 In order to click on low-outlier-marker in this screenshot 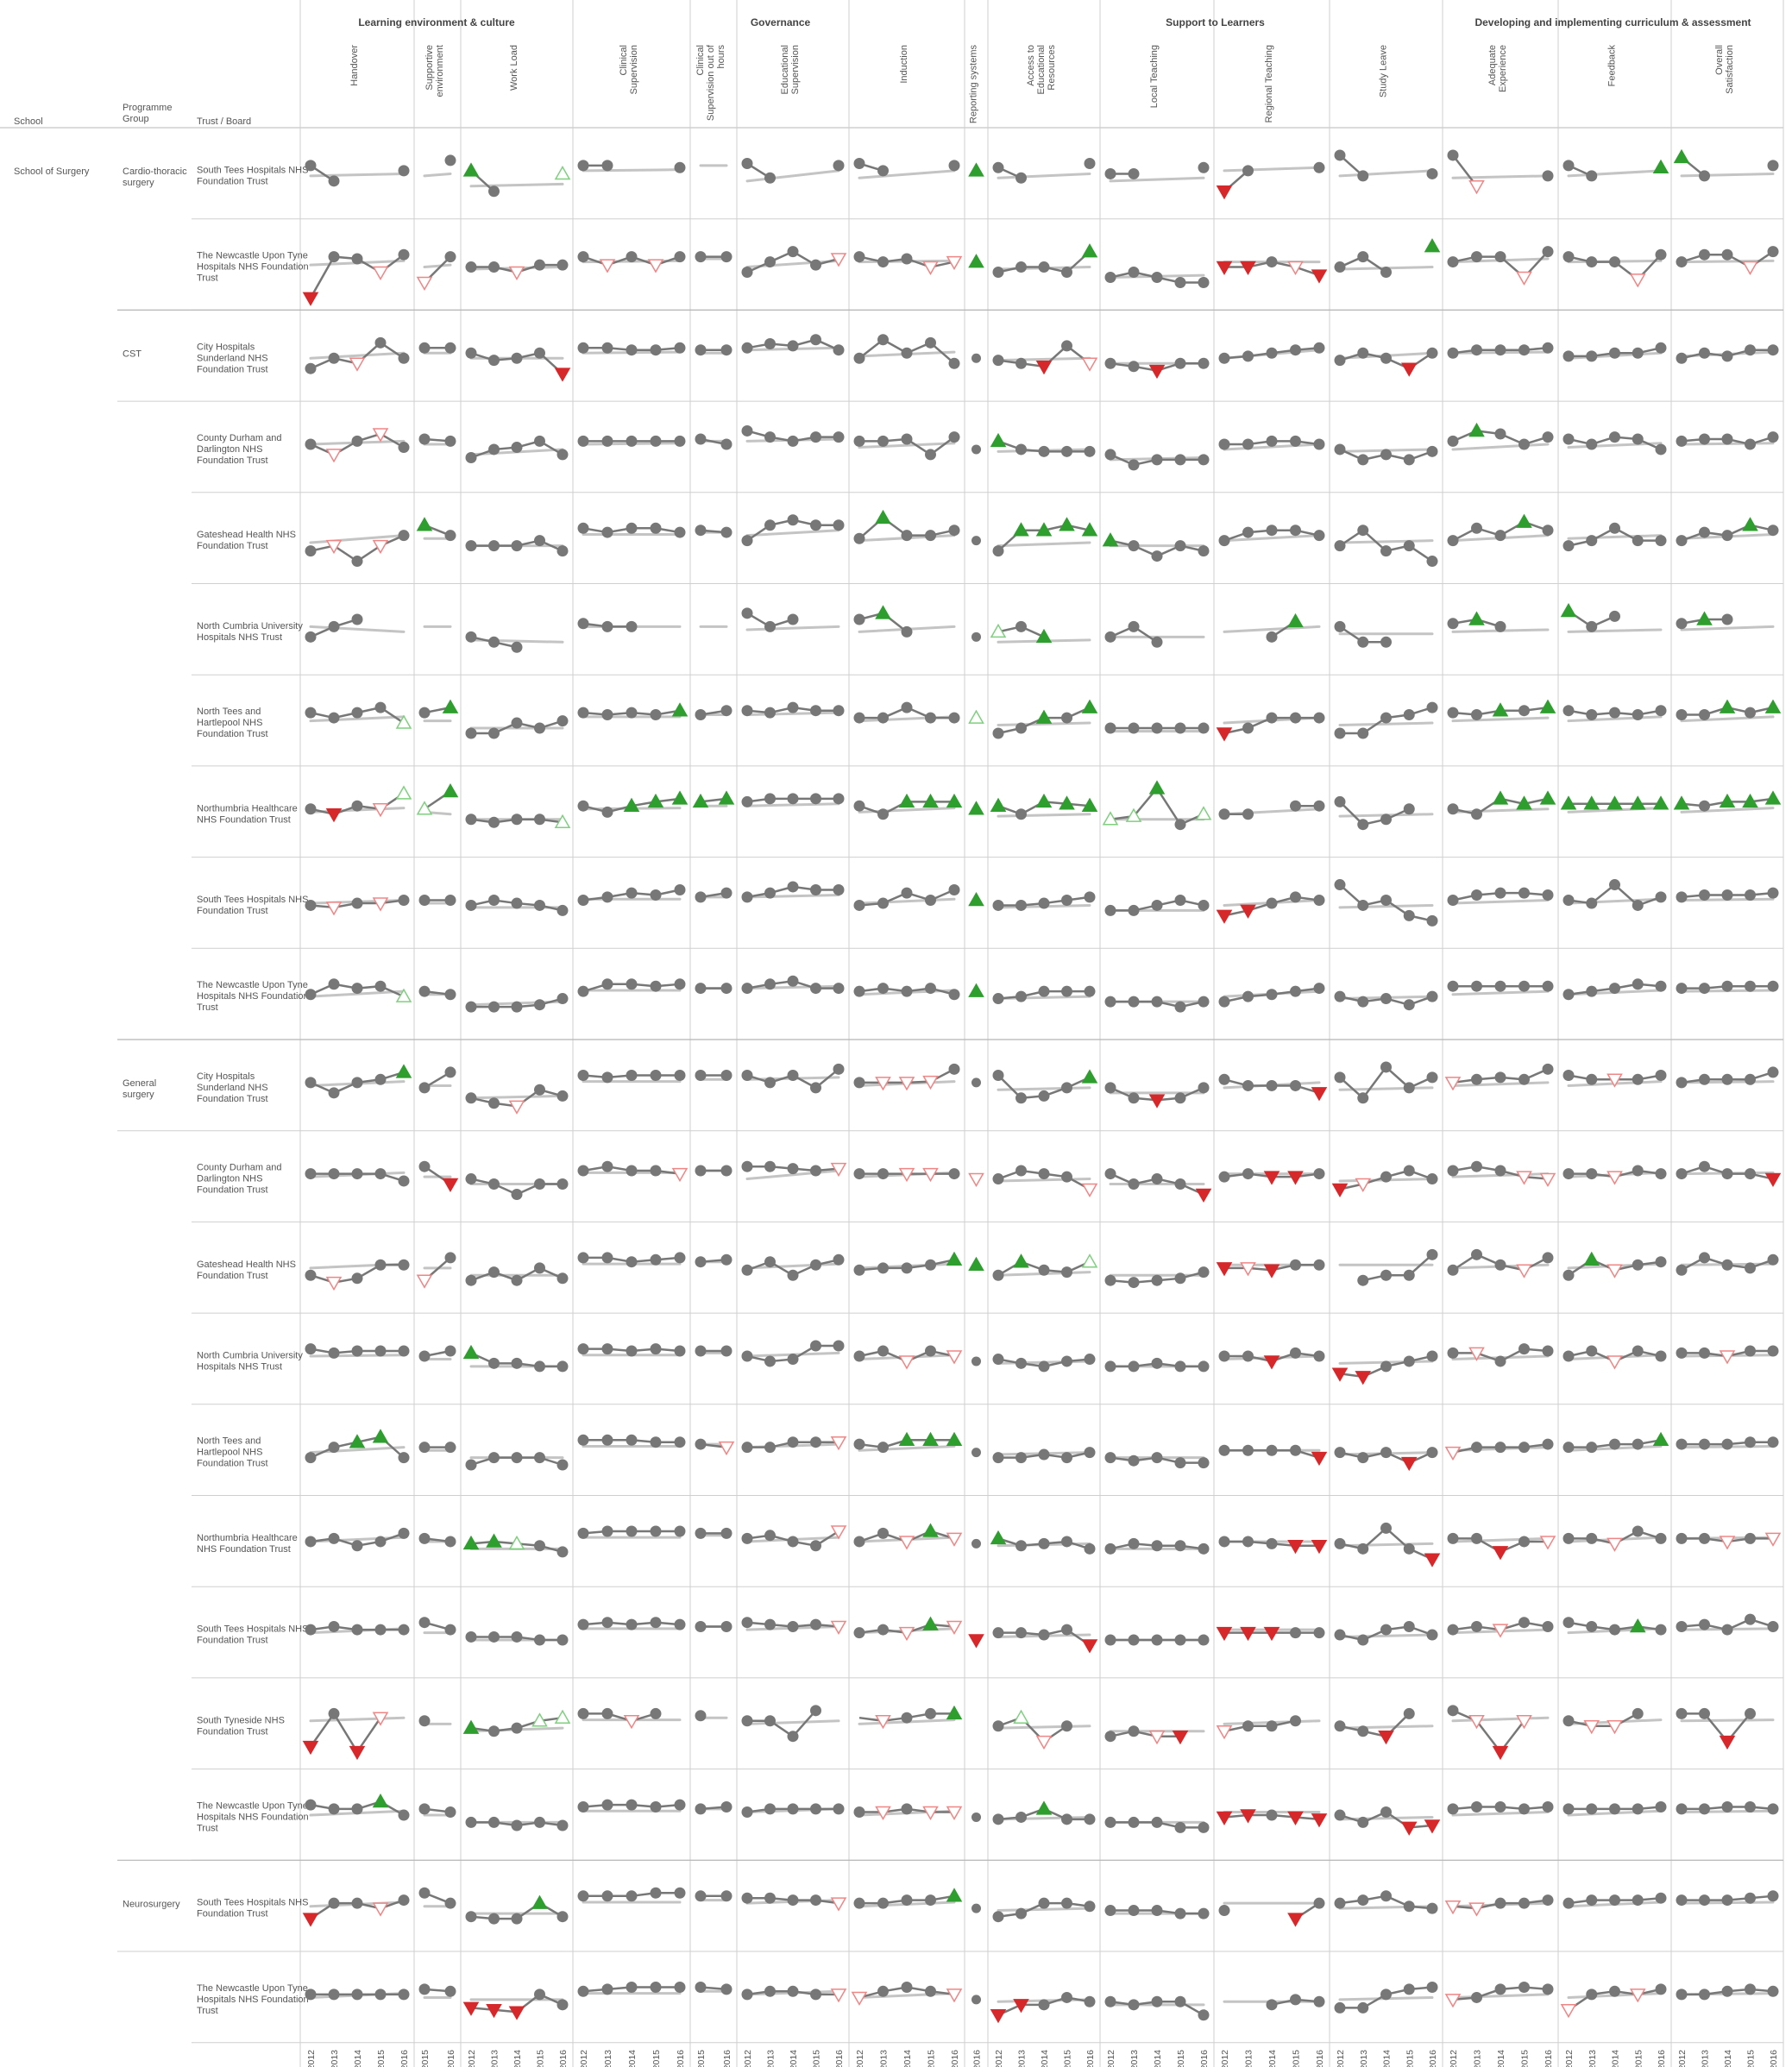, I will do `click(1248, 912)`.